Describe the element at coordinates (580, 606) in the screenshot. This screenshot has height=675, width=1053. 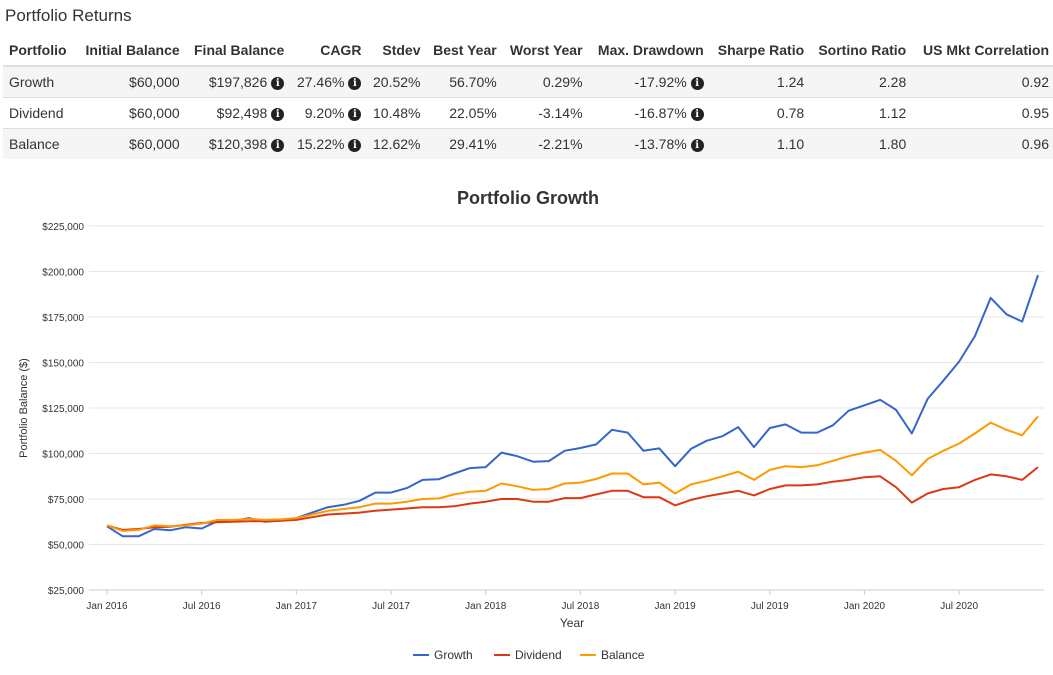
I see `x-tick-label: Jul 2018` at that location.